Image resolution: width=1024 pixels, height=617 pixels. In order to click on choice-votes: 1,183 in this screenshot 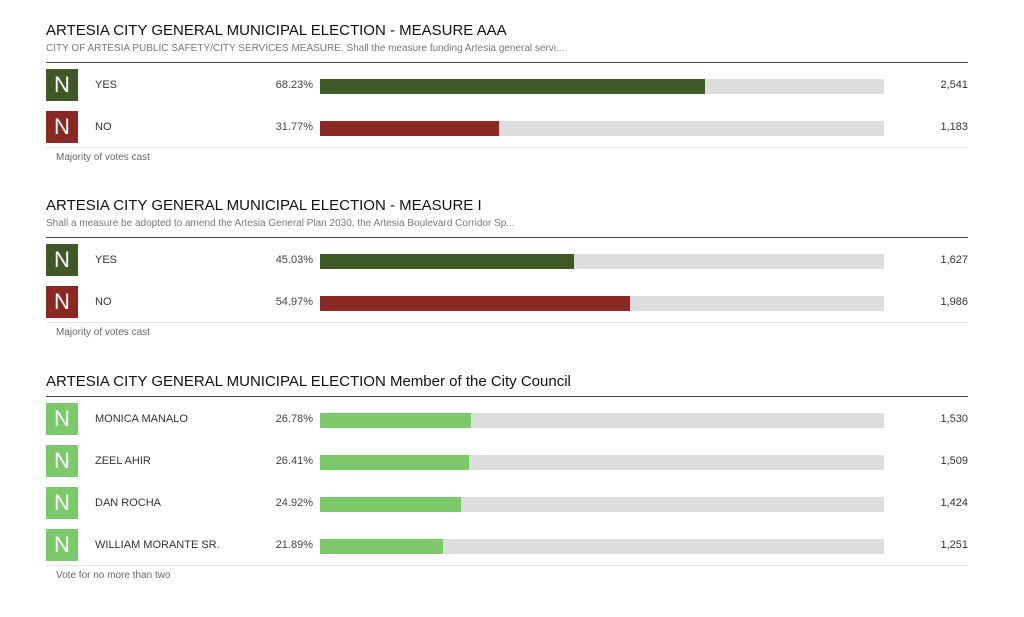, I will do `click(954, 127)`.